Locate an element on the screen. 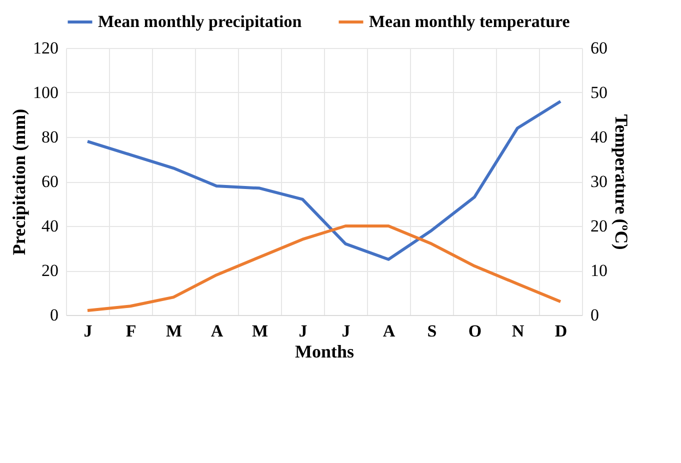  y2-tick-label: 30 is located at coordinates (599, 181).